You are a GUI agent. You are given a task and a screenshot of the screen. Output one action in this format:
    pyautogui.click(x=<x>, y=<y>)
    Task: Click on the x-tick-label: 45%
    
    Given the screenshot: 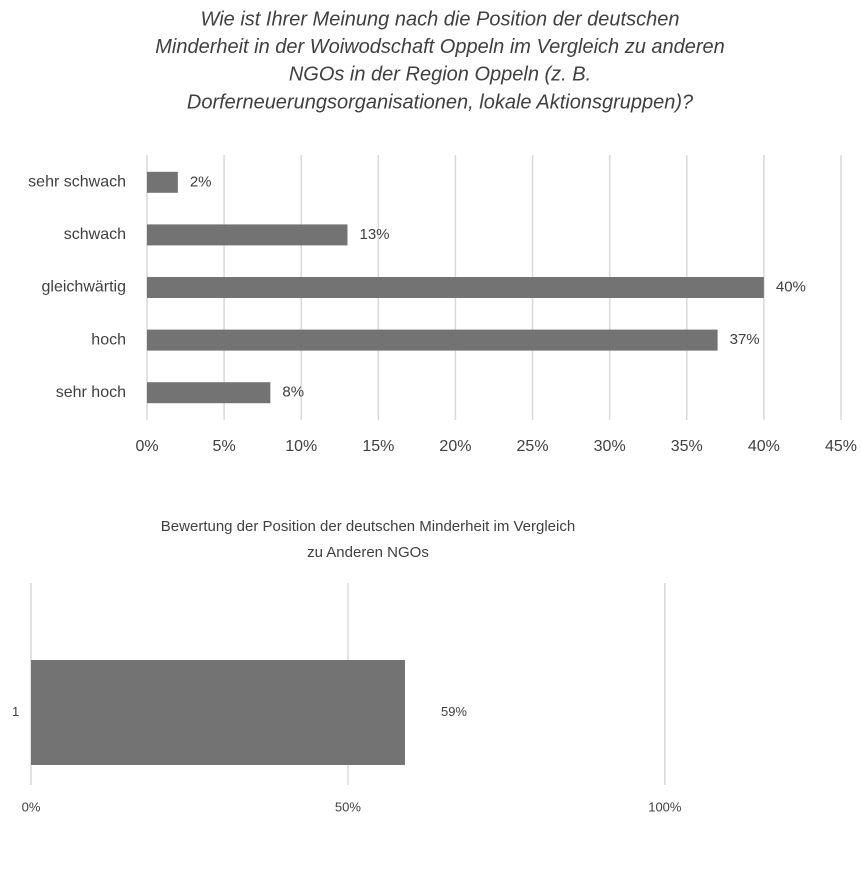 What is the action you would take?
    pyautogui.click(x=841, y=446)
    